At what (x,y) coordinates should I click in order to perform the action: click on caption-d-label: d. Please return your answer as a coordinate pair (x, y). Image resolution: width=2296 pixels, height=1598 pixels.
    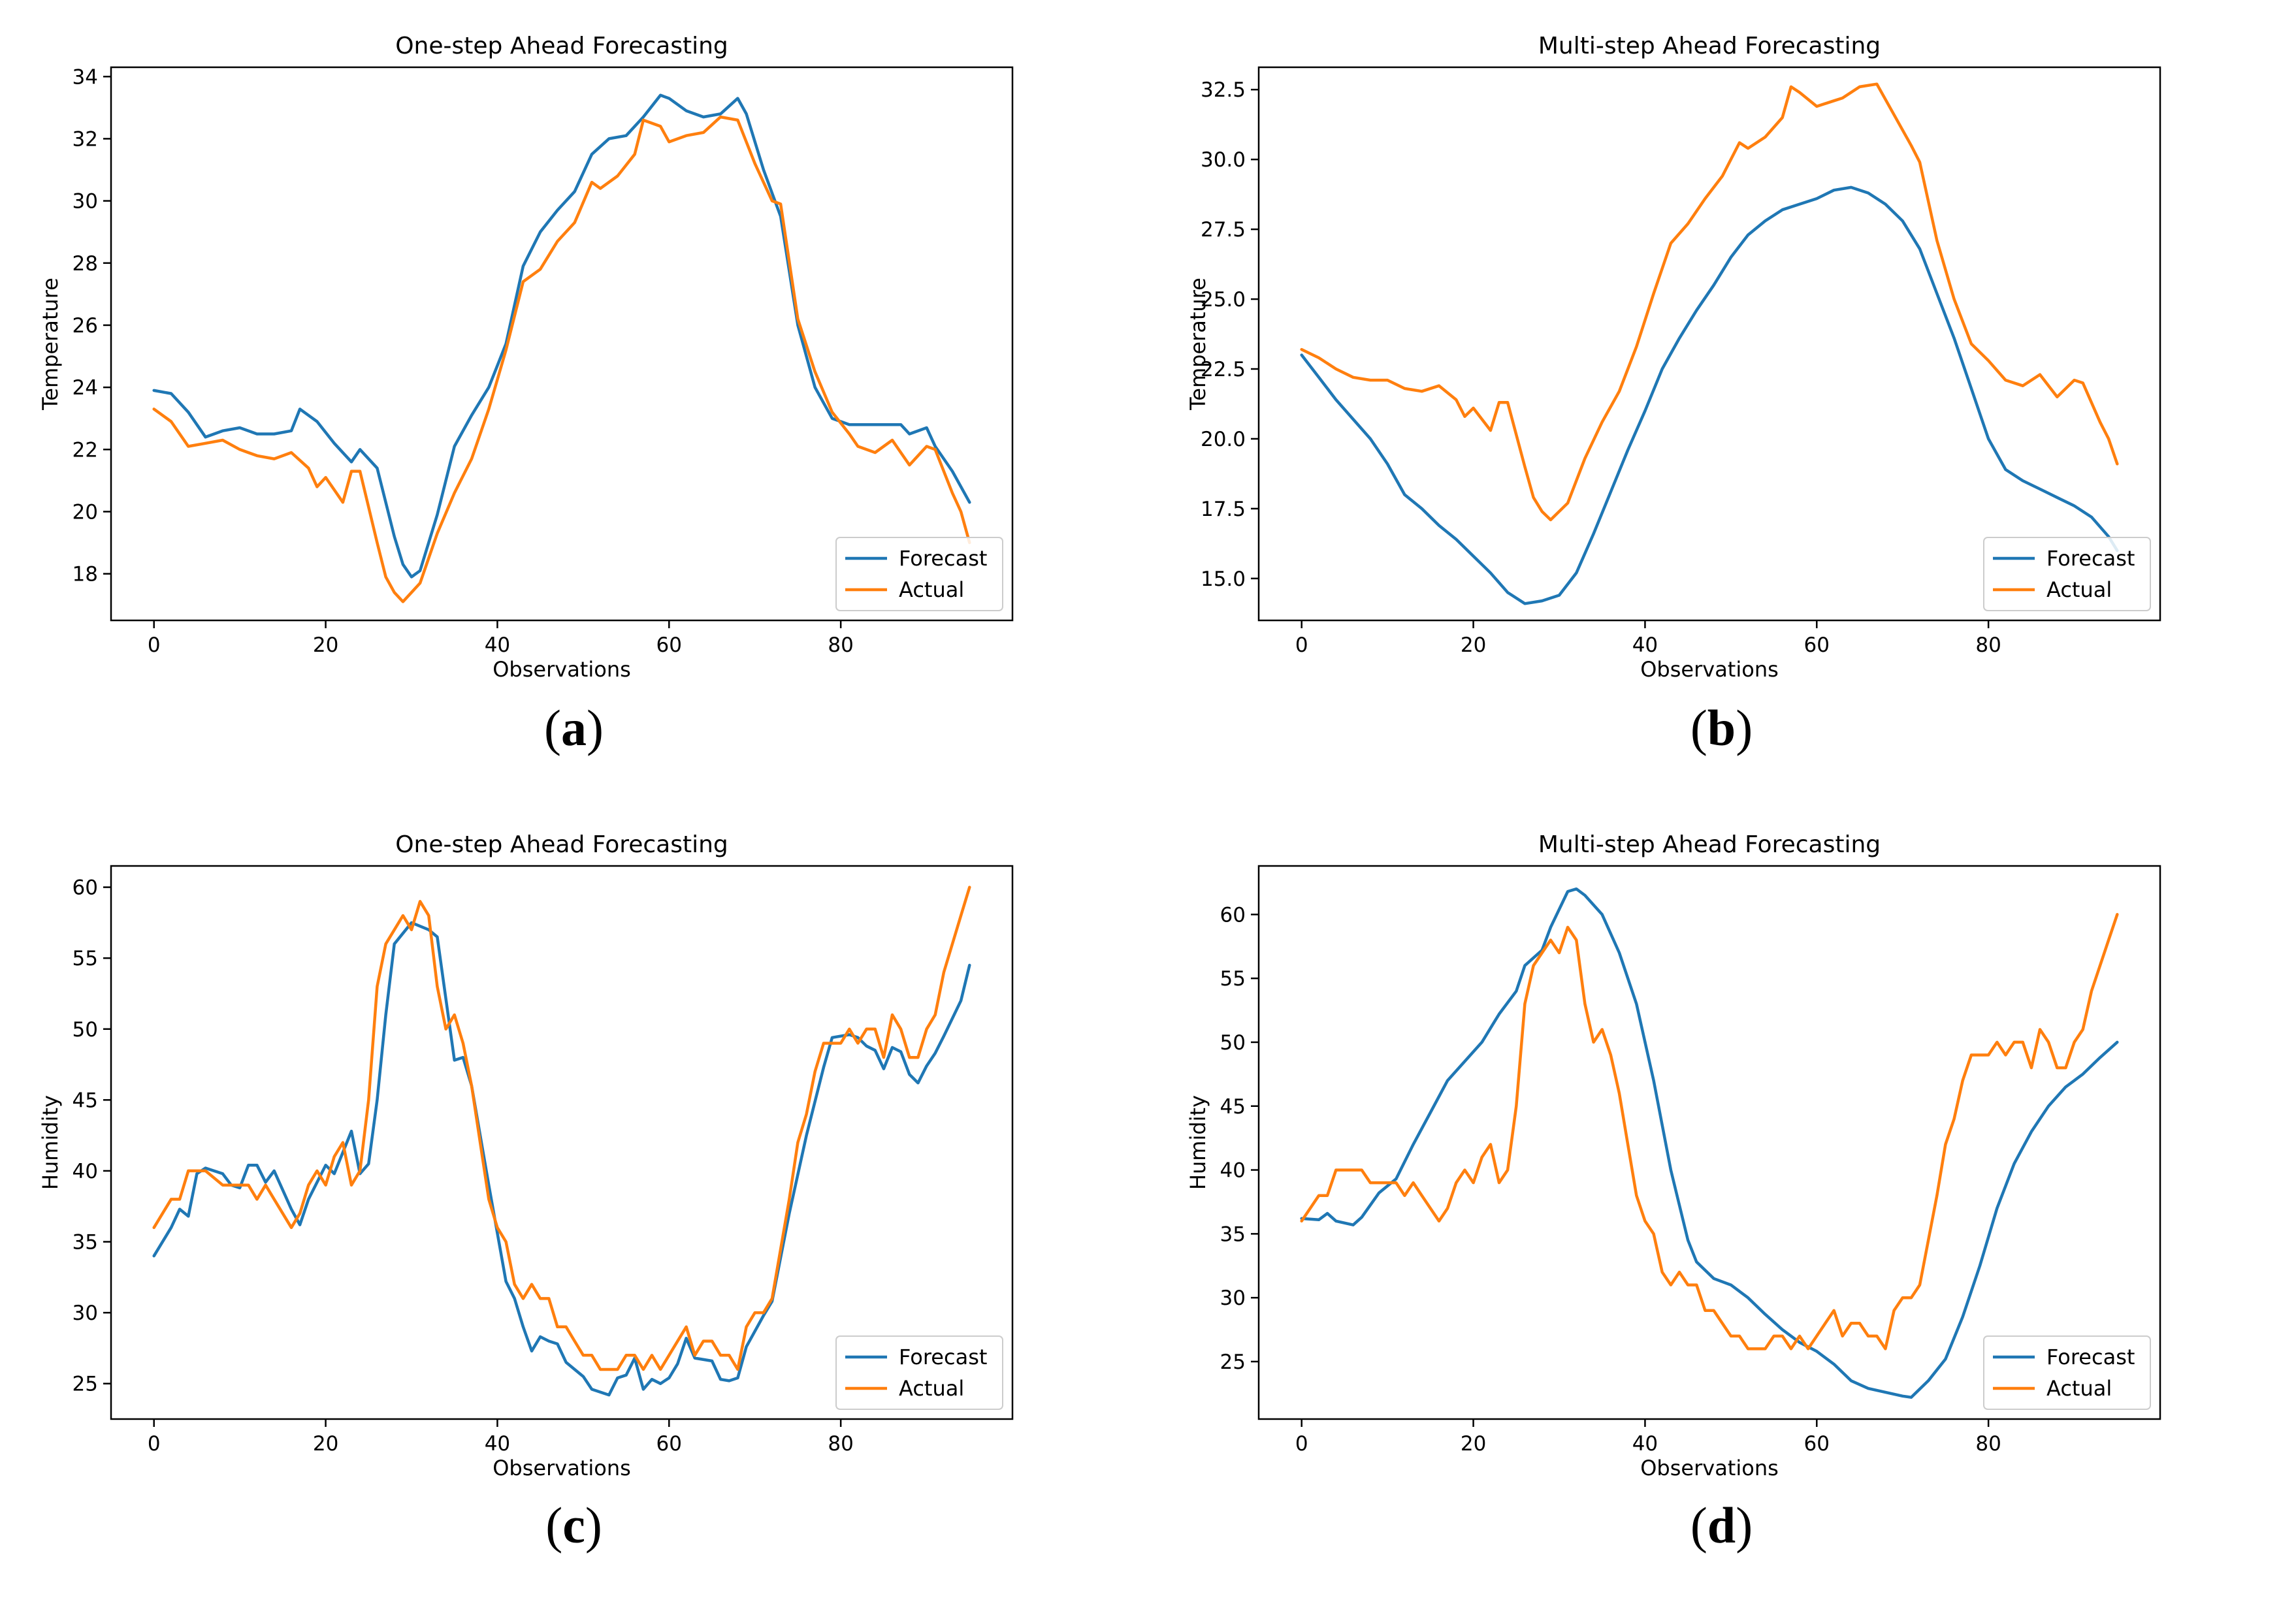
    Looking at the image, I should click on (1722, 1525).